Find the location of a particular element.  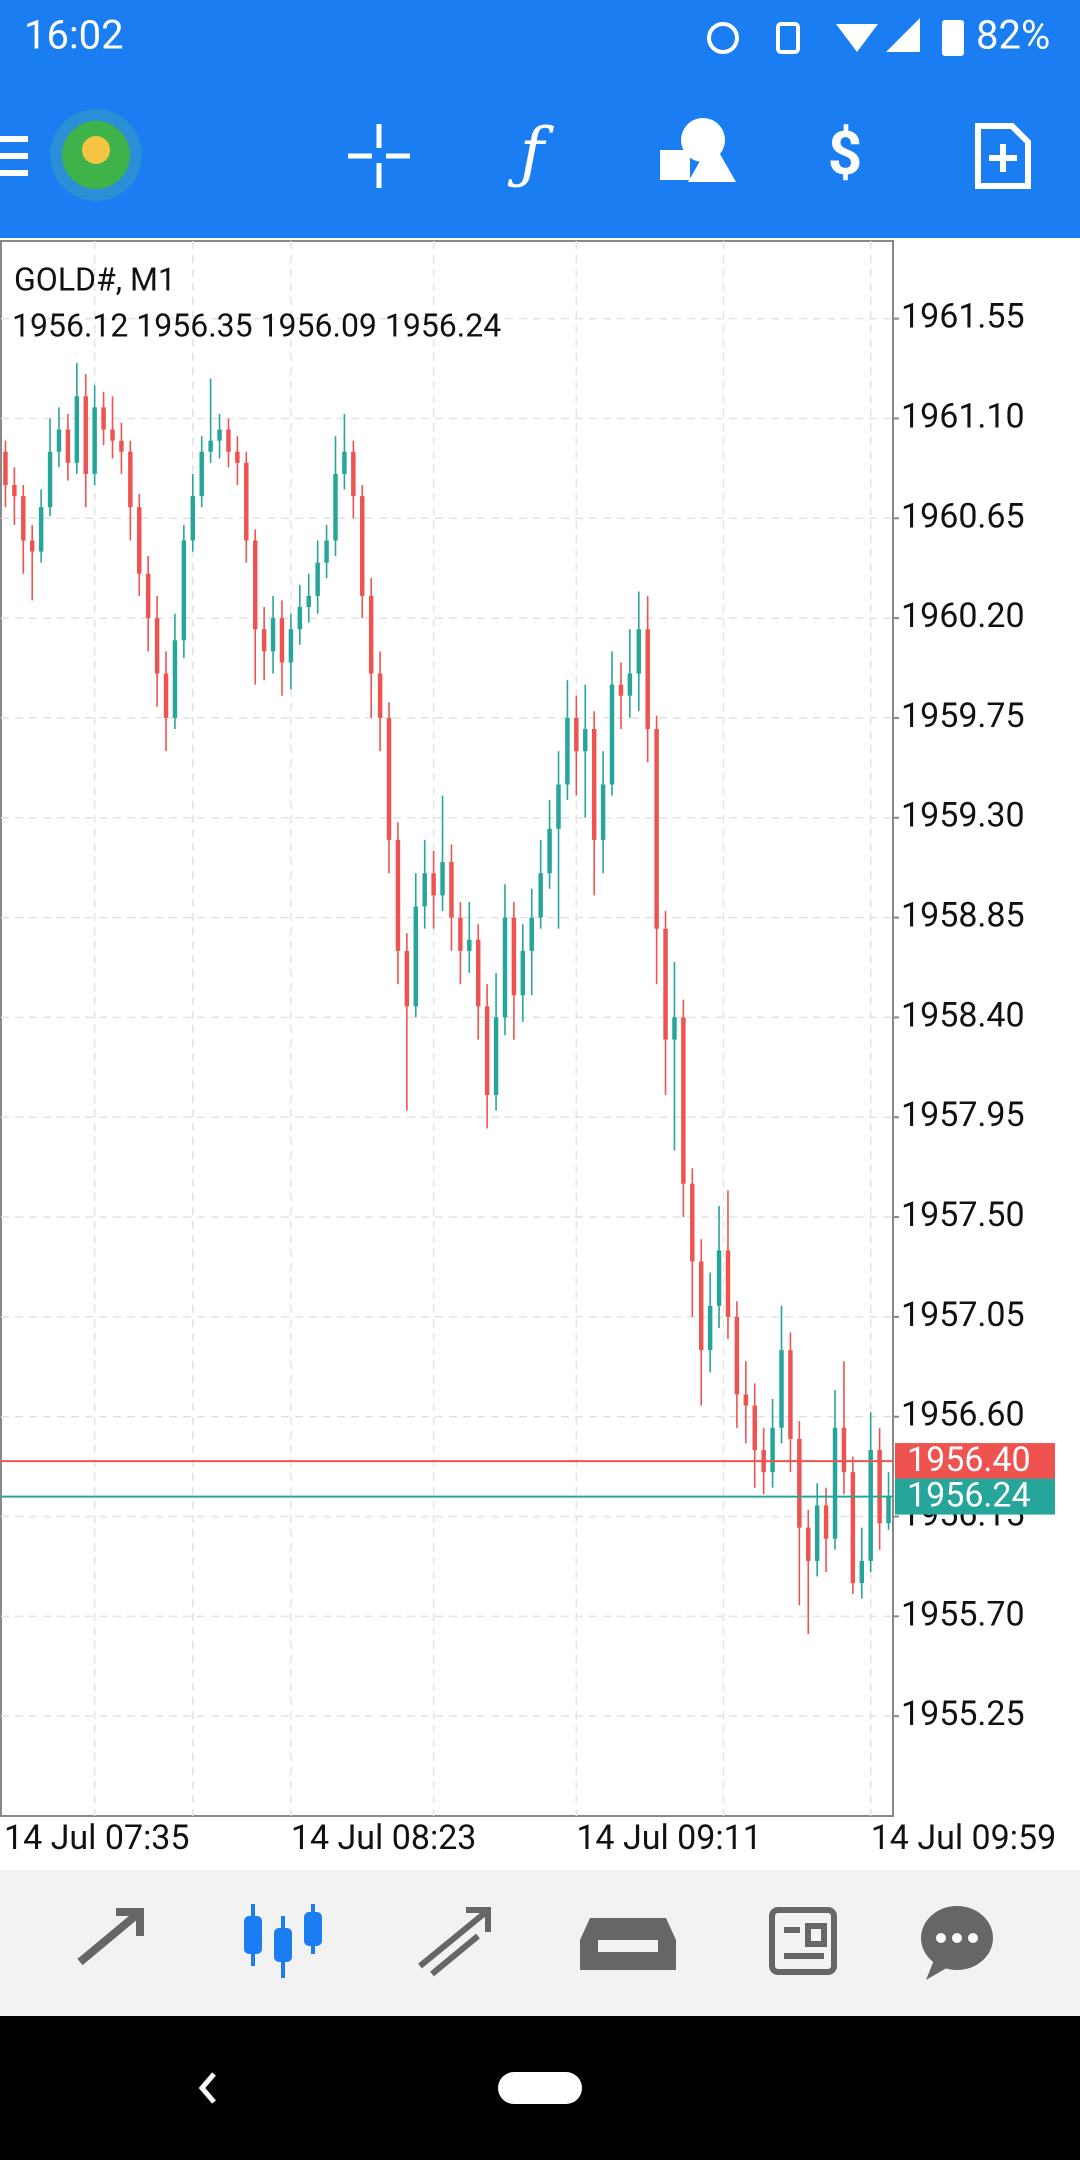

nav-history is located at coordinates (628, 1944).